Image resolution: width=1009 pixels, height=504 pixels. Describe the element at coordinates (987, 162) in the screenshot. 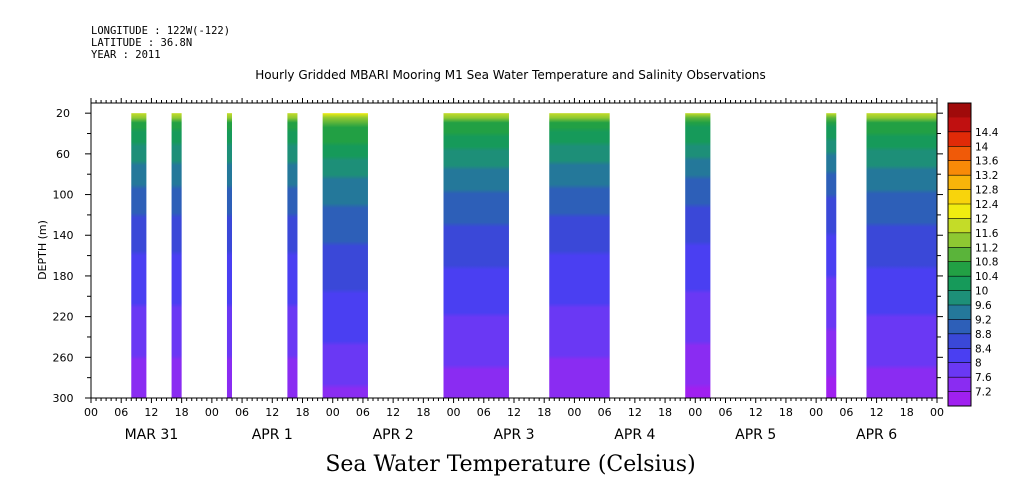

I see `colorbar-label: 13.6` at that location.